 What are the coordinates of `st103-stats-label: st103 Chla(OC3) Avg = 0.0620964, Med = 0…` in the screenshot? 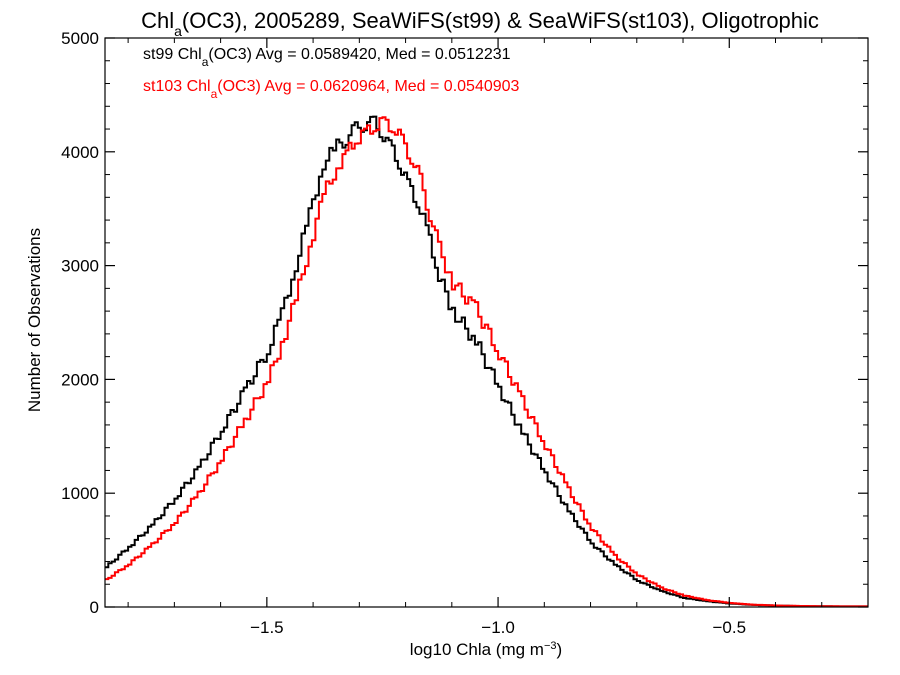 It's located at (331, 89).